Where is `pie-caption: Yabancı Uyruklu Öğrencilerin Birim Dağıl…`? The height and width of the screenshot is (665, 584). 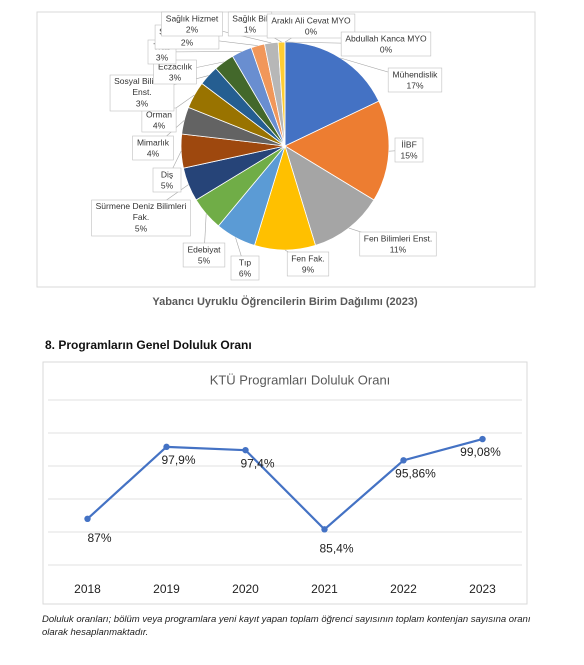
pie-caption: Yabancı Uyruklu Öğrencilerin Birim Dağıl… is located at coordinates (285, 301).